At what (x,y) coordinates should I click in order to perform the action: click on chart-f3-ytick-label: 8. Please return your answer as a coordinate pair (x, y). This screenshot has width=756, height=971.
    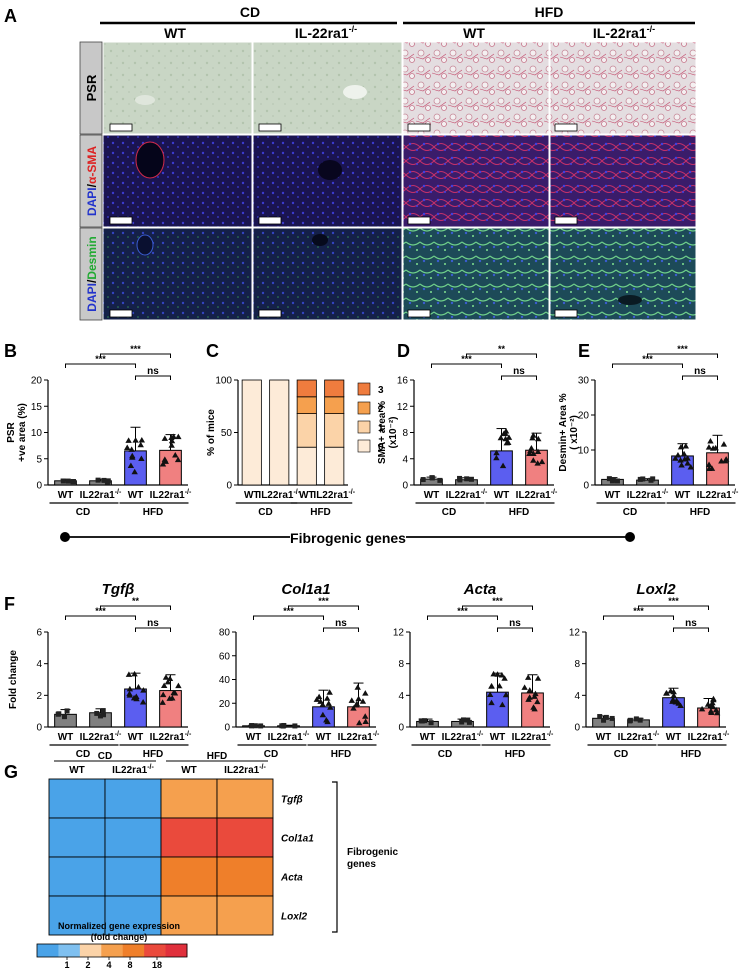
    Looking at the image, I should click on (401, 664).